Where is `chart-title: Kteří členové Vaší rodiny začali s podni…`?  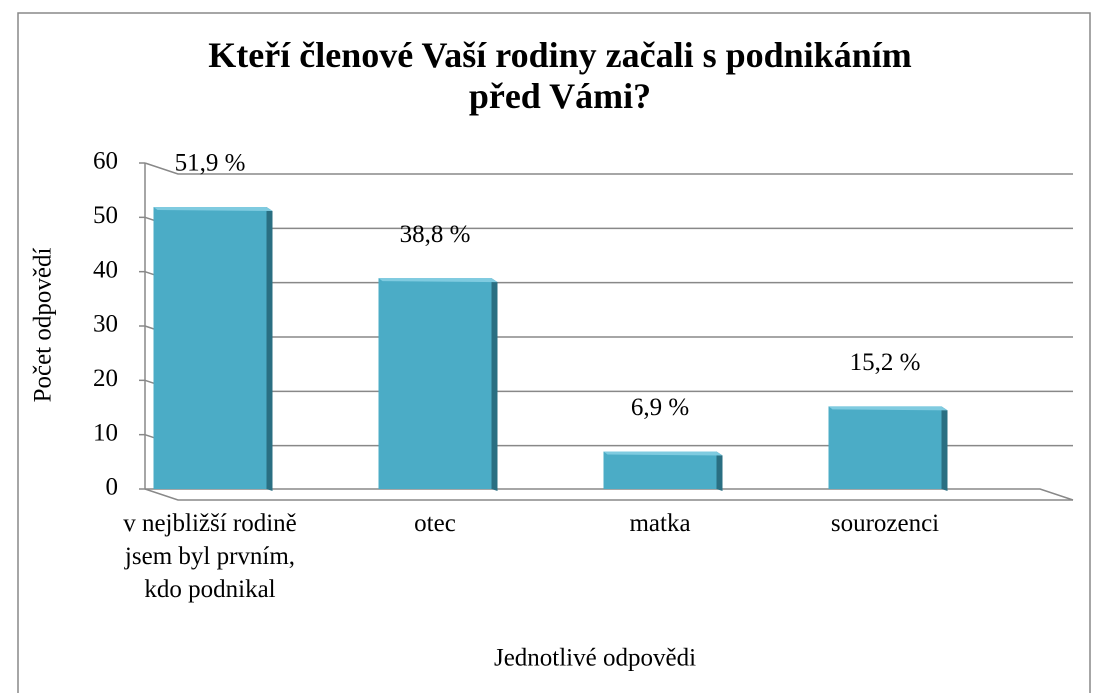
chart-title: Kteří členové Vaší rodiny začali s podni… is located at coordinates (560, 75).